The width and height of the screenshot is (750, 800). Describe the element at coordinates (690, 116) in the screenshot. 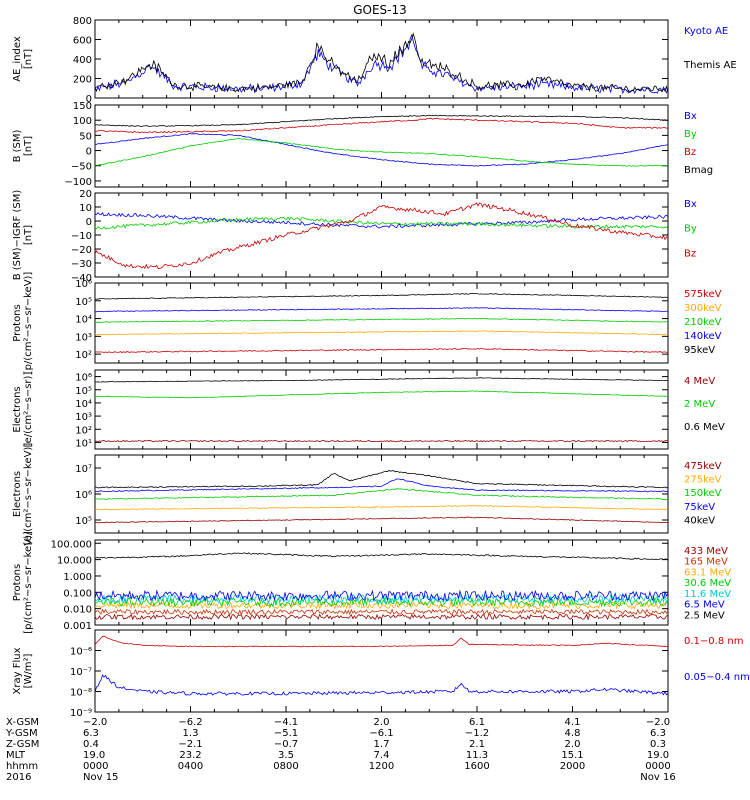

I see `legend-entry: Bx` at that location.